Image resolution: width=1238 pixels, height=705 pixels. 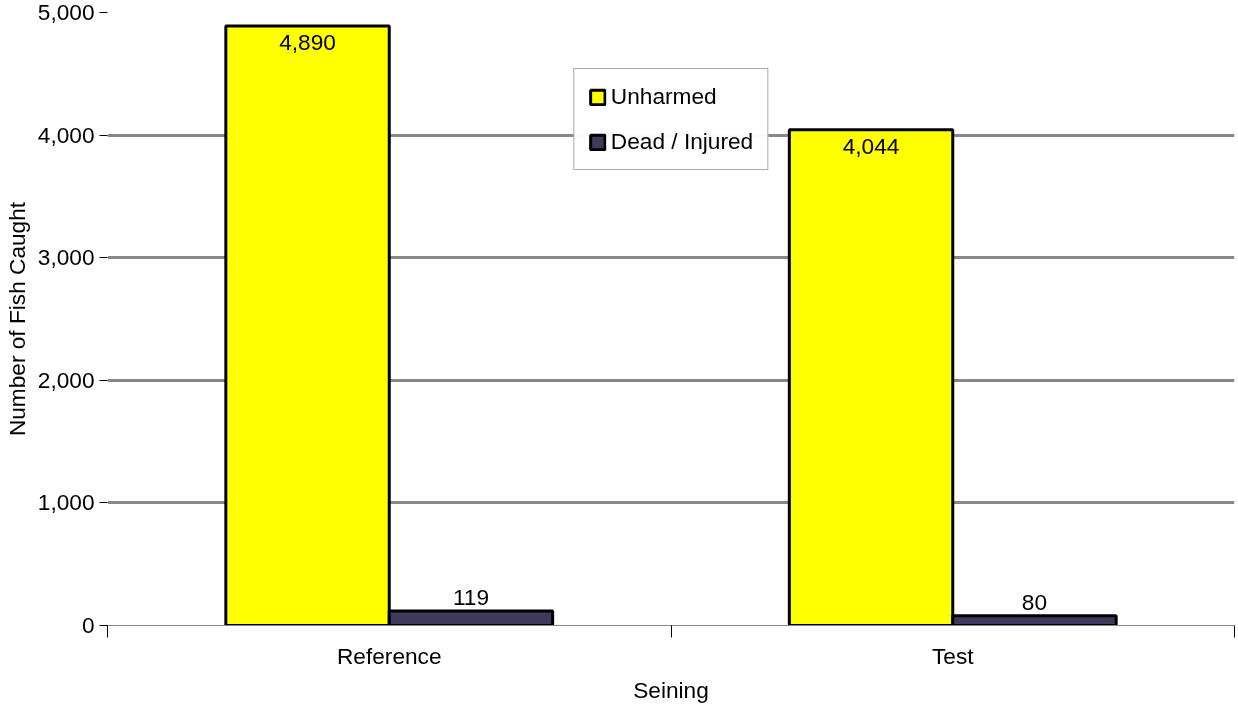 I want to click on data-label: 119, so click(x=471, y=596).